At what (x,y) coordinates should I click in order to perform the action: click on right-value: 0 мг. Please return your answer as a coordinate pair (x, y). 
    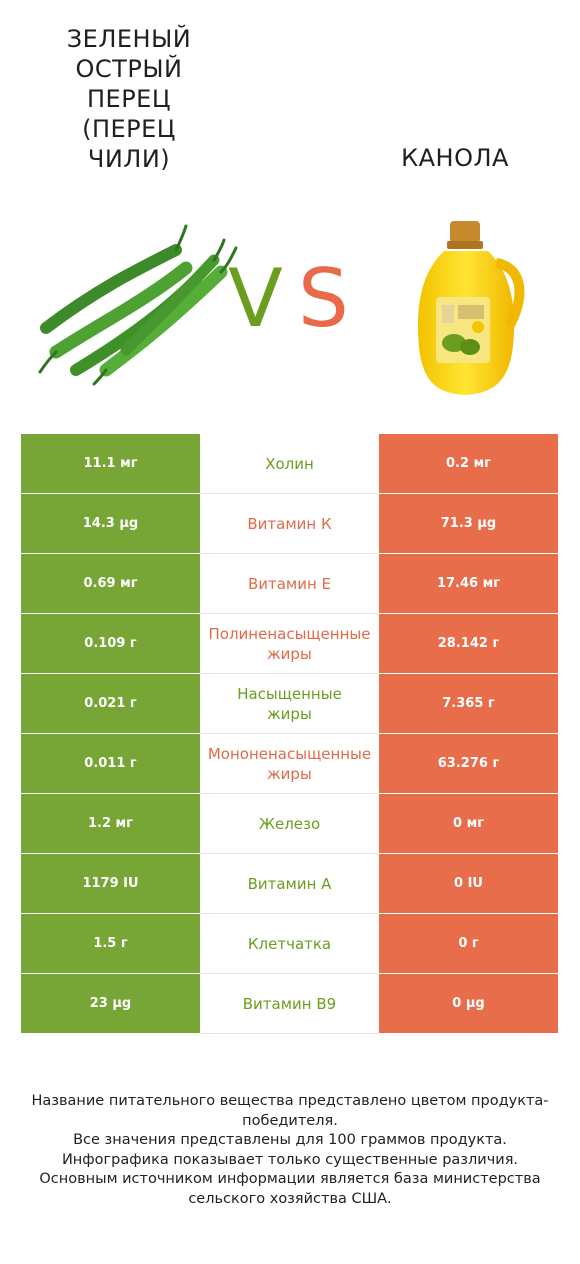
    Looking at the image, I should click on (468, 824).